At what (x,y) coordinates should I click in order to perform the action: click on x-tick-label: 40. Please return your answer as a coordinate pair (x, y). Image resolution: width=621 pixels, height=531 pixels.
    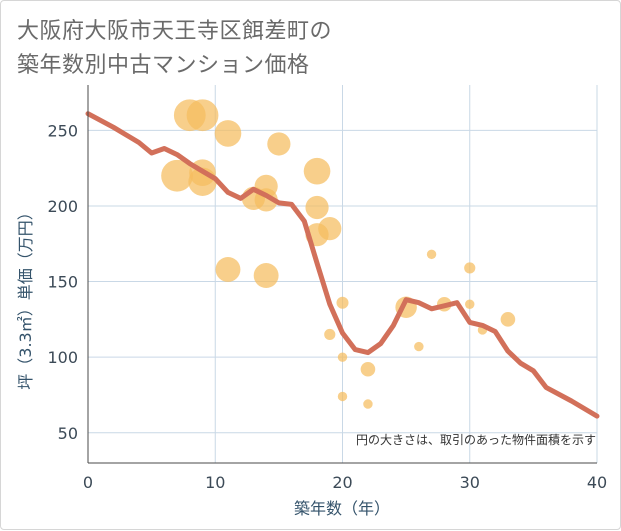
    Looking at the image, I should click on (597, 482).